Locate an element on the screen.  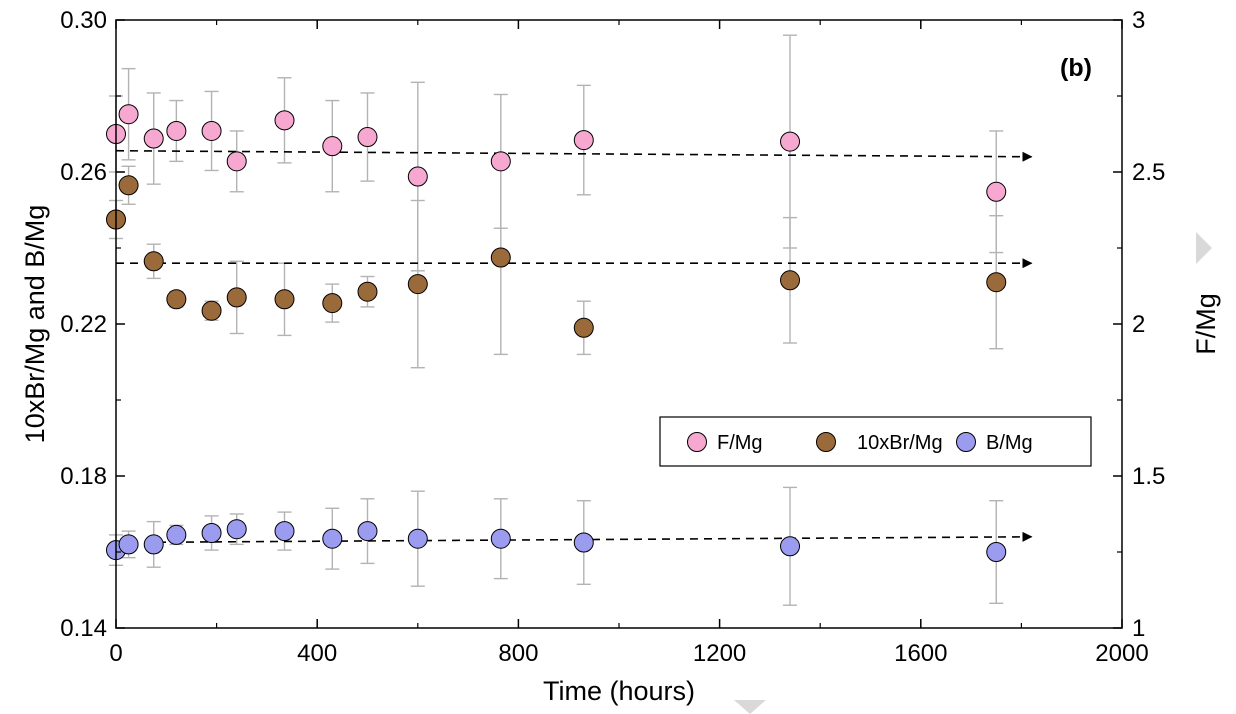
legend: F/Mg 10xBr/Mg B/Mg is located at coordinates (875, 441).